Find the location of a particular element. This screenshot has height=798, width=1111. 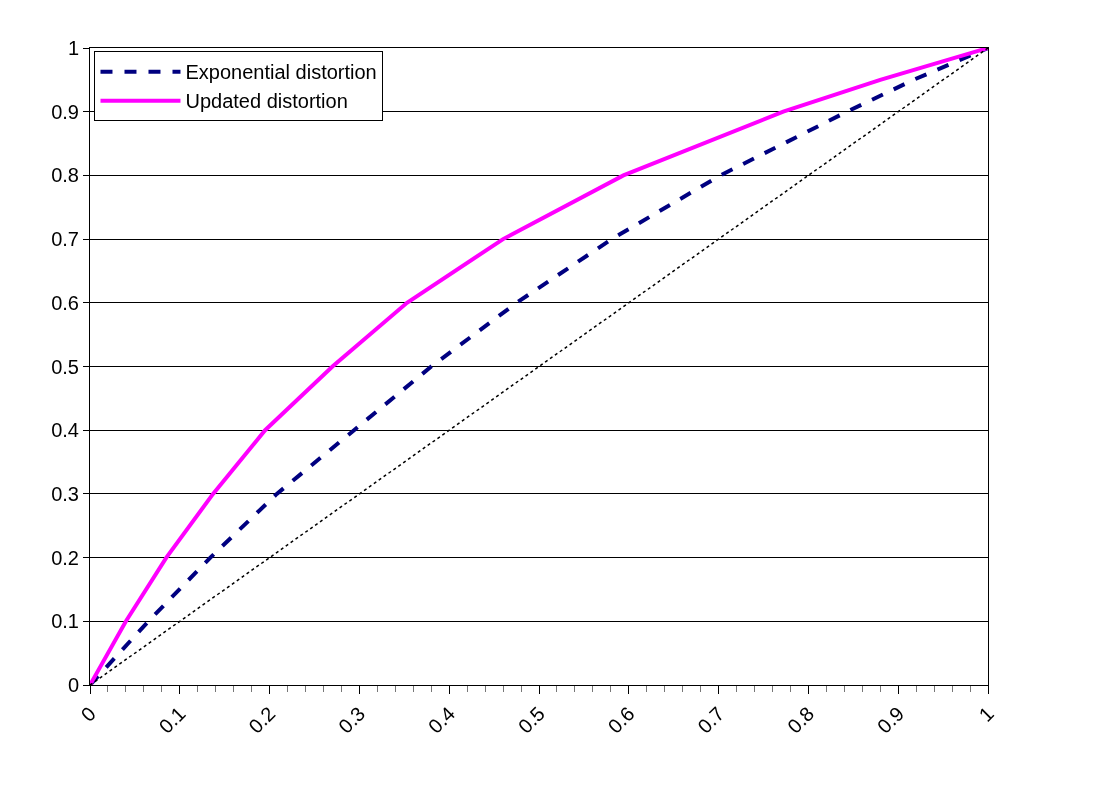

y-tick-label: 0.8 is located at coordinates (65, 175).